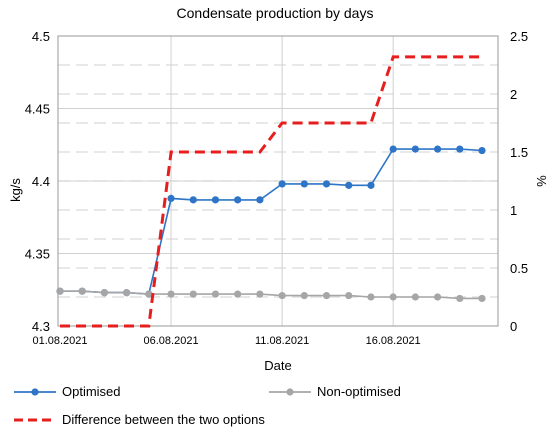 The width and height of the screenshot is (550, 437). Describe the element at coordinates (41, 36) in the screenshot. I see `y-tick-left: 4.5` at that location.